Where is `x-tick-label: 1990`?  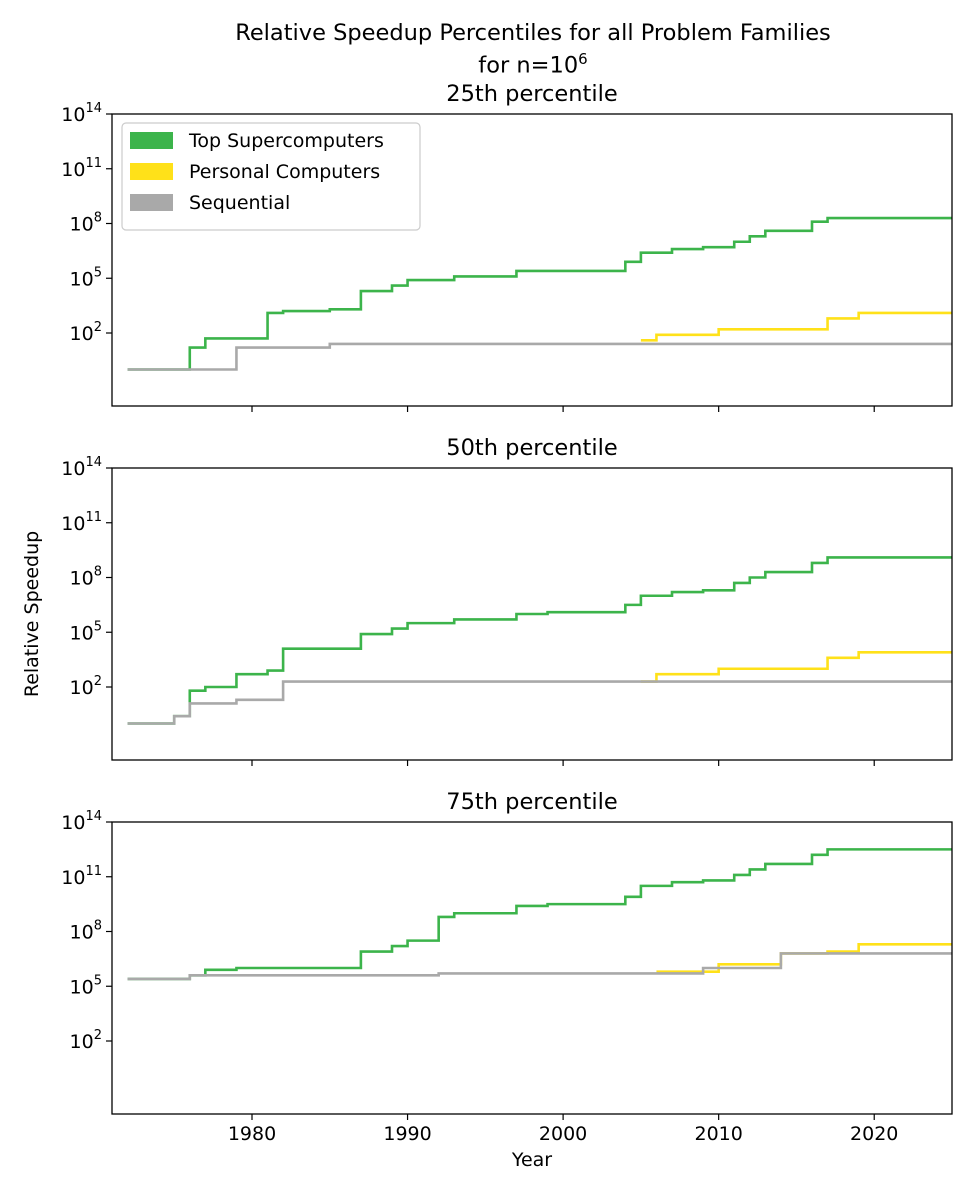 x-tick-label: 1990 is located at coordinates (407, 1134).